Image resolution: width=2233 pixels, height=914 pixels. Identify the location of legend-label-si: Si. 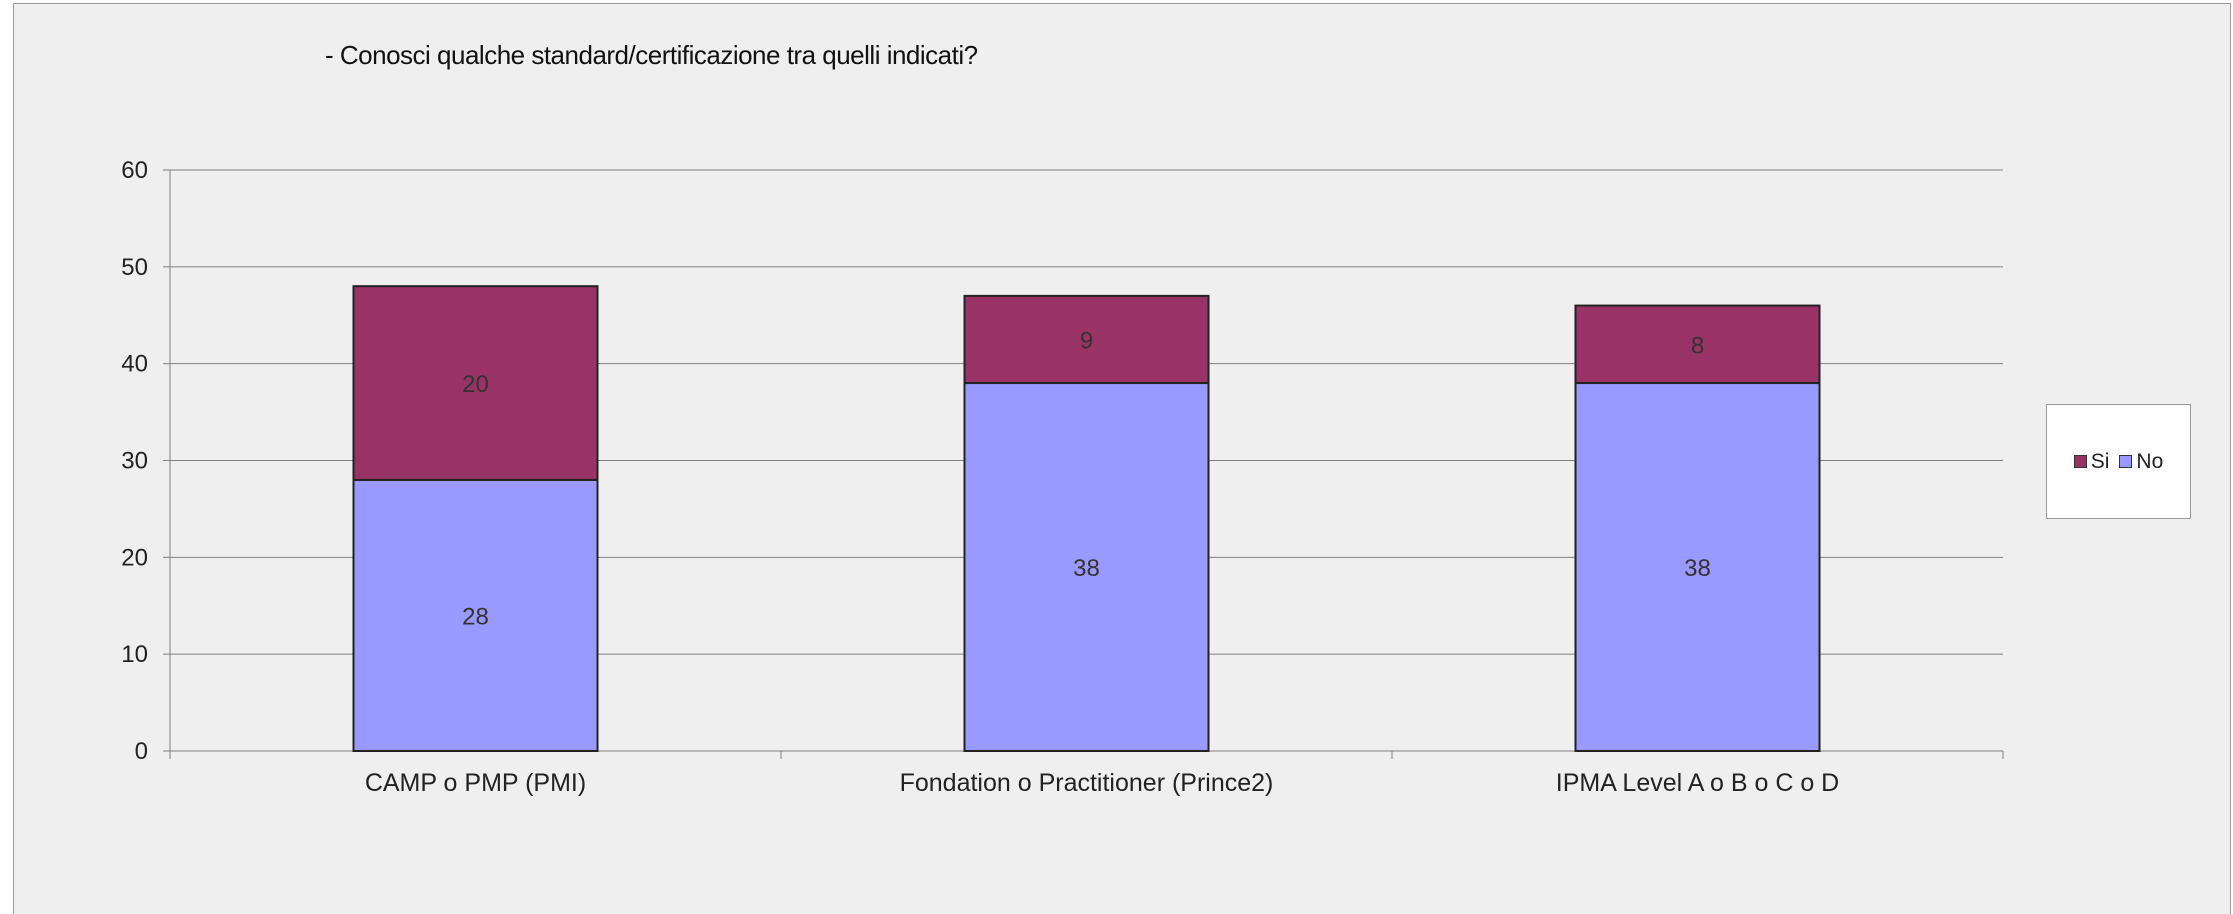
(2100, 462).